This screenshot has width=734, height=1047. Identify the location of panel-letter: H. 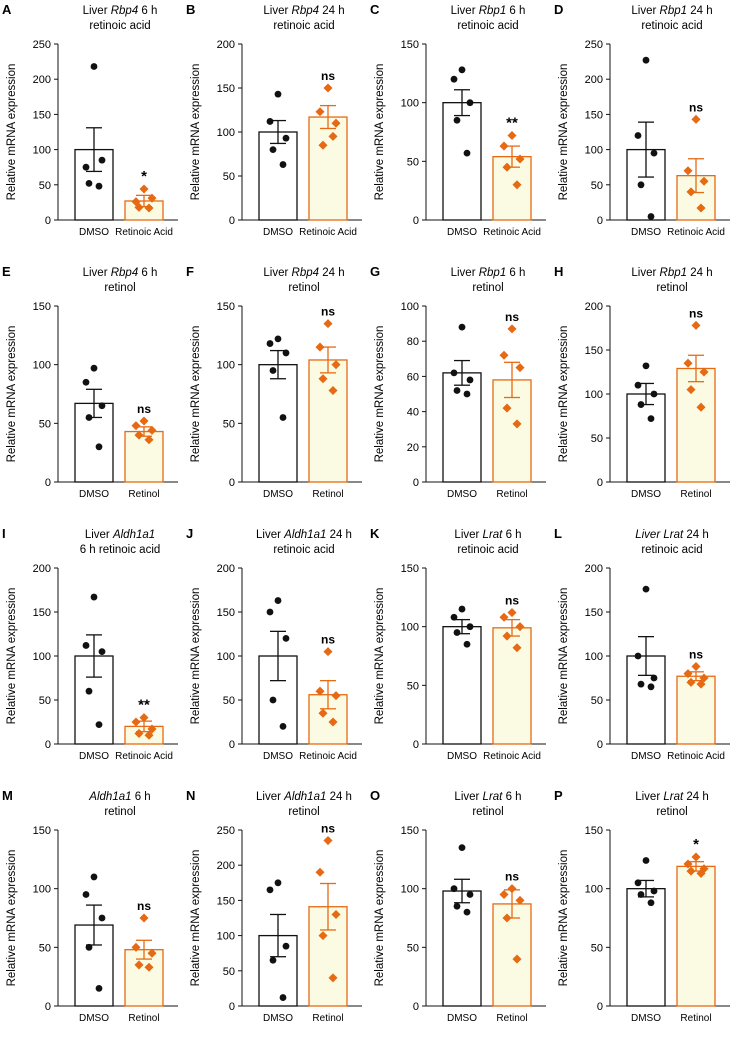
(558, 271).